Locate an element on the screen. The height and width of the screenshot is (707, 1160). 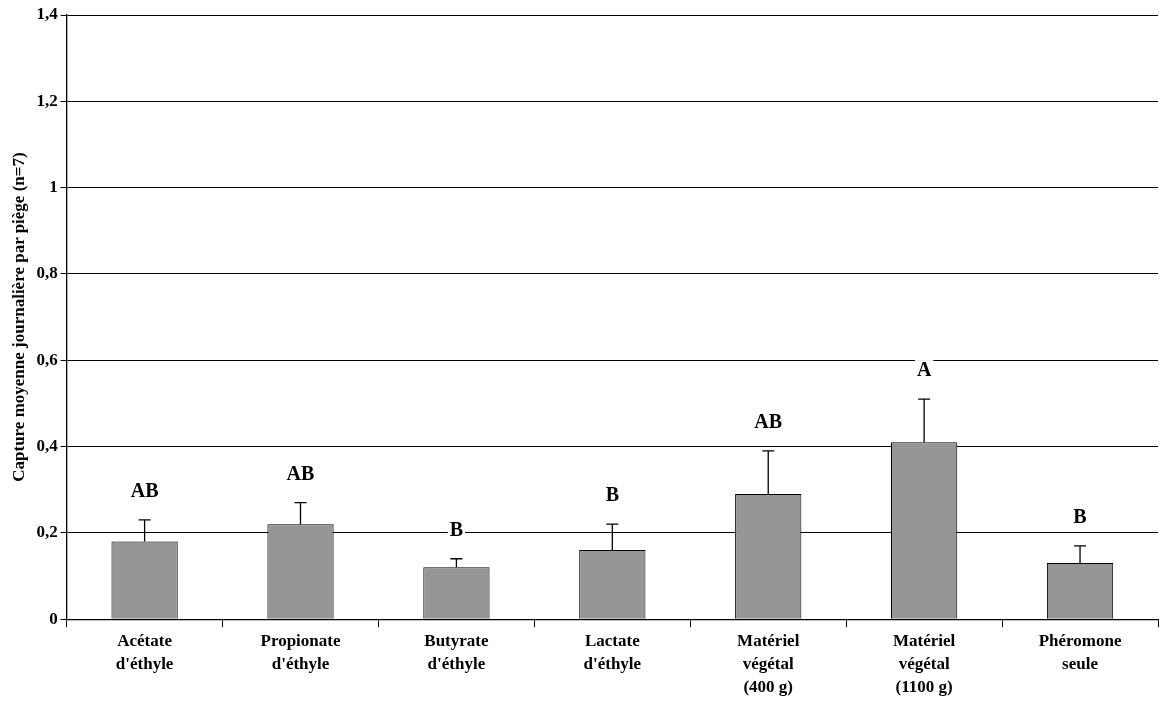
y-tick-label: 0,4 is located at coordinates (47, 445).